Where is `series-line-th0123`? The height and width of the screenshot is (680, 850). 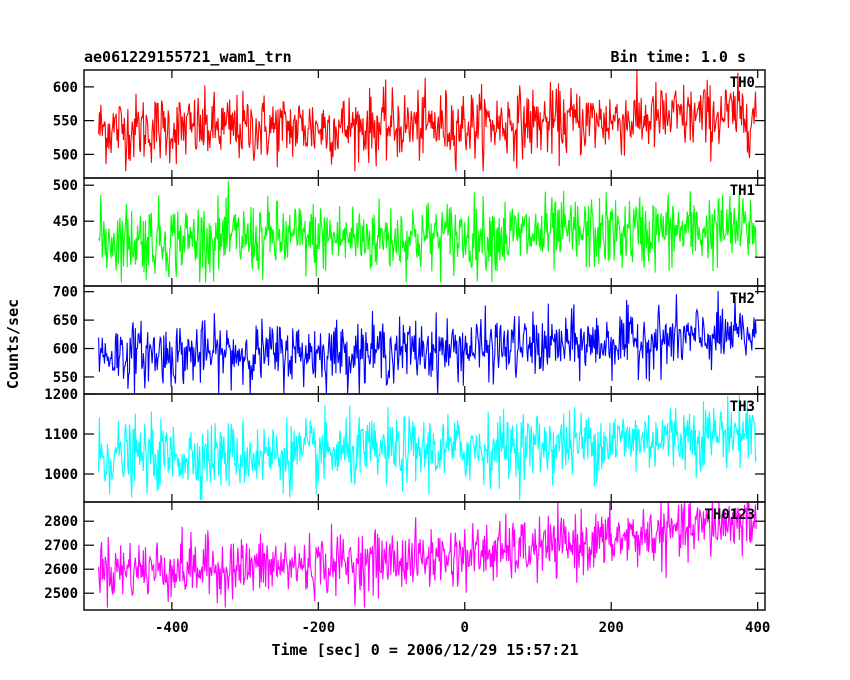 series-line-th0123 is located at coordinates (427, 554).